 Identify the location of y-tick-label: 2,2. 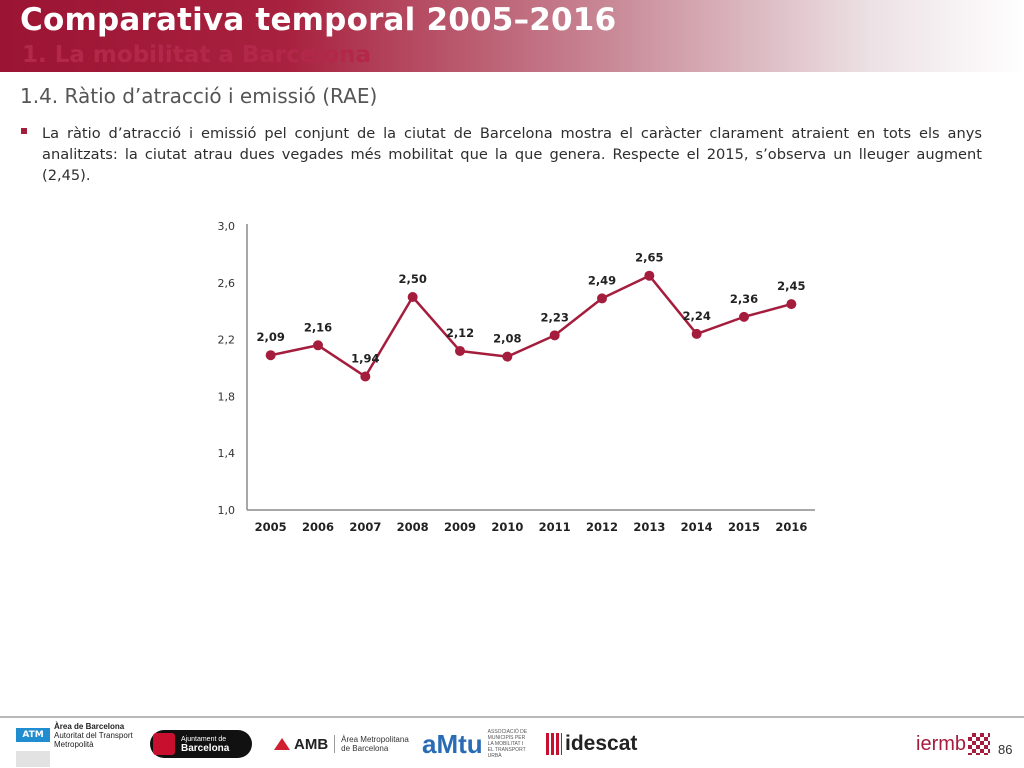
(227, 340).